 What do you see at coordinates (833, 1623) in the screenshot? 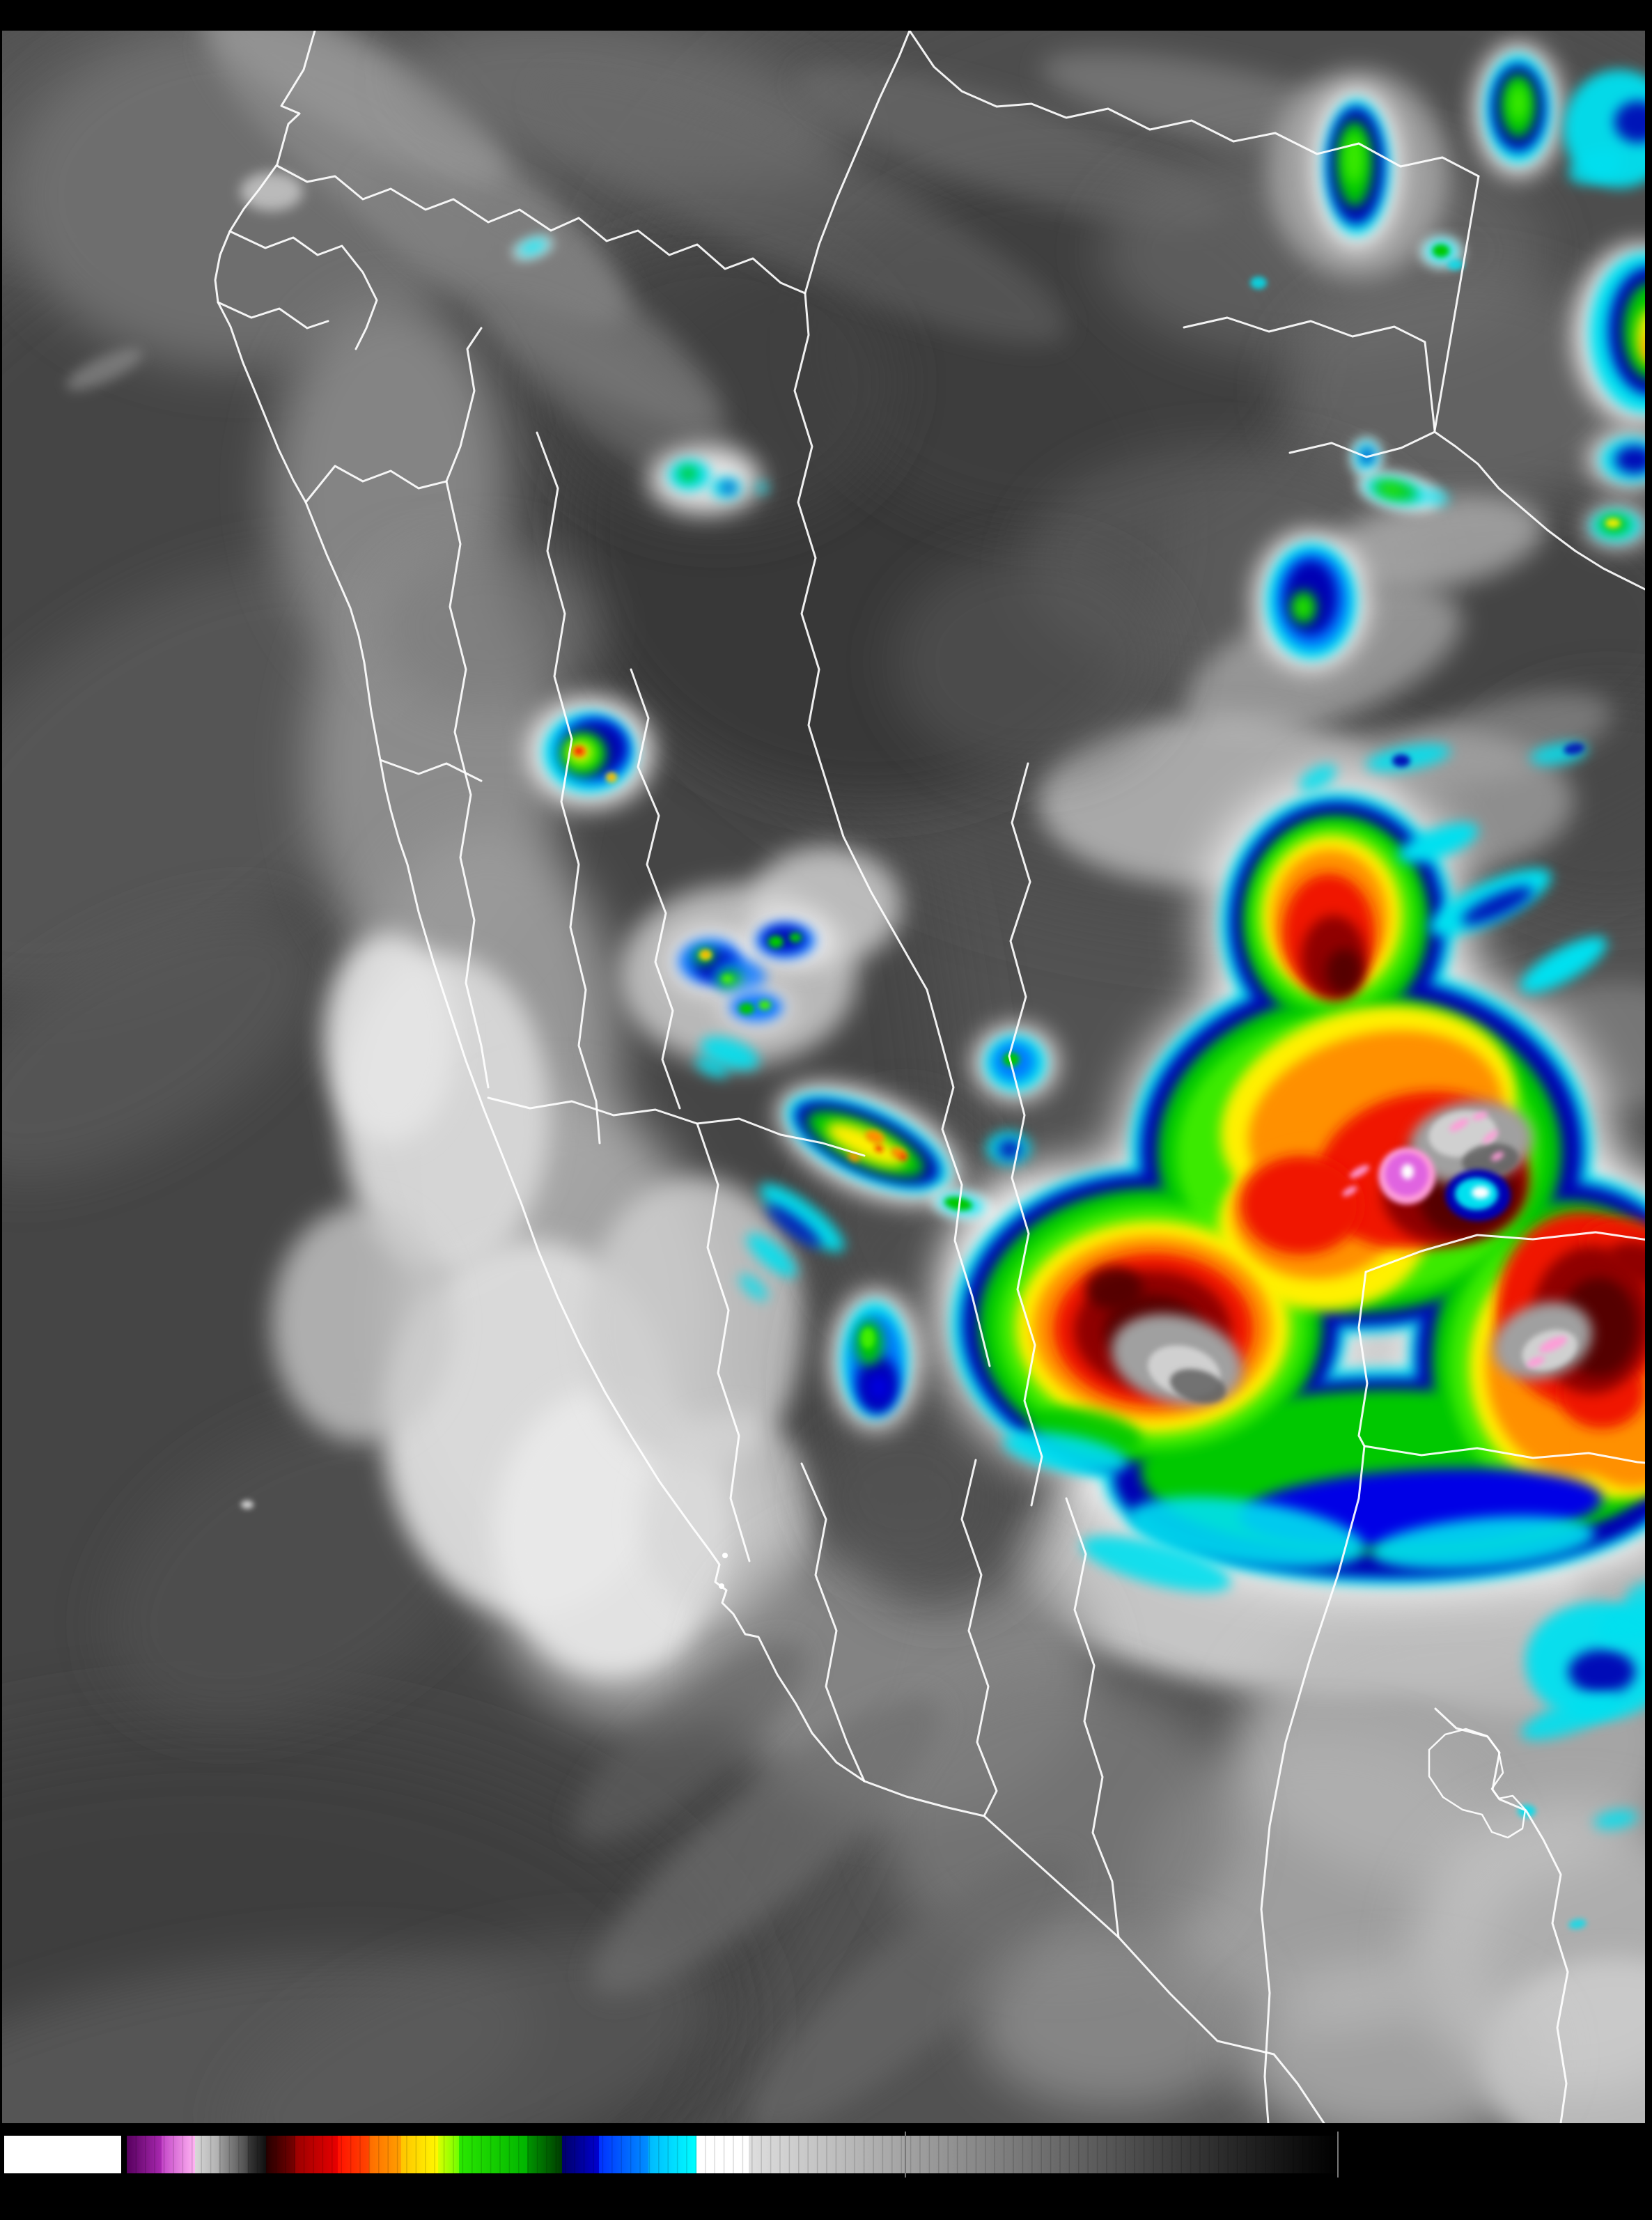
I see `boundary-south-border-a` at bounding box center [833, 1623].